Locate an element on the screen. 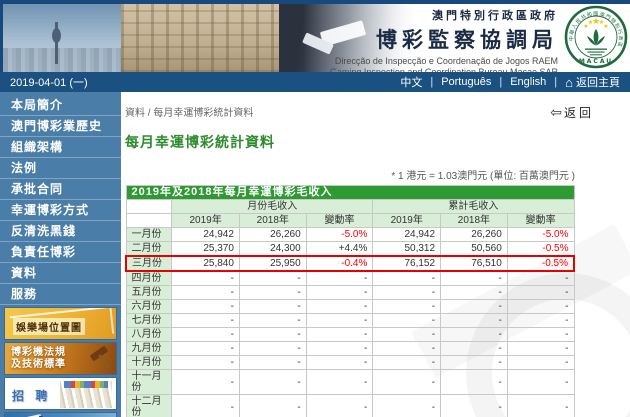 The image size is (630, 417). sidebar-item: 反清洗黑錢 is located at coordinates (60, 231).